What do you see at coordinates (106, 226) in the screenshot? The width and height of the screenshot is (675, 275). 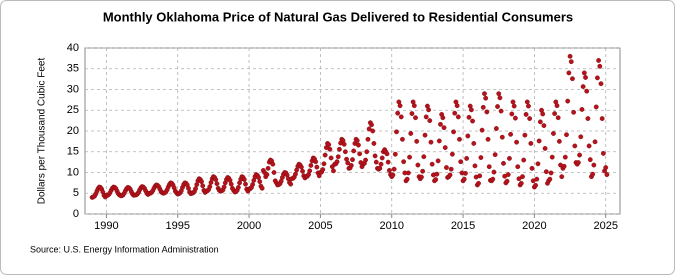 I see `x-tick-label: 1990` at bounding box center [106, 226].